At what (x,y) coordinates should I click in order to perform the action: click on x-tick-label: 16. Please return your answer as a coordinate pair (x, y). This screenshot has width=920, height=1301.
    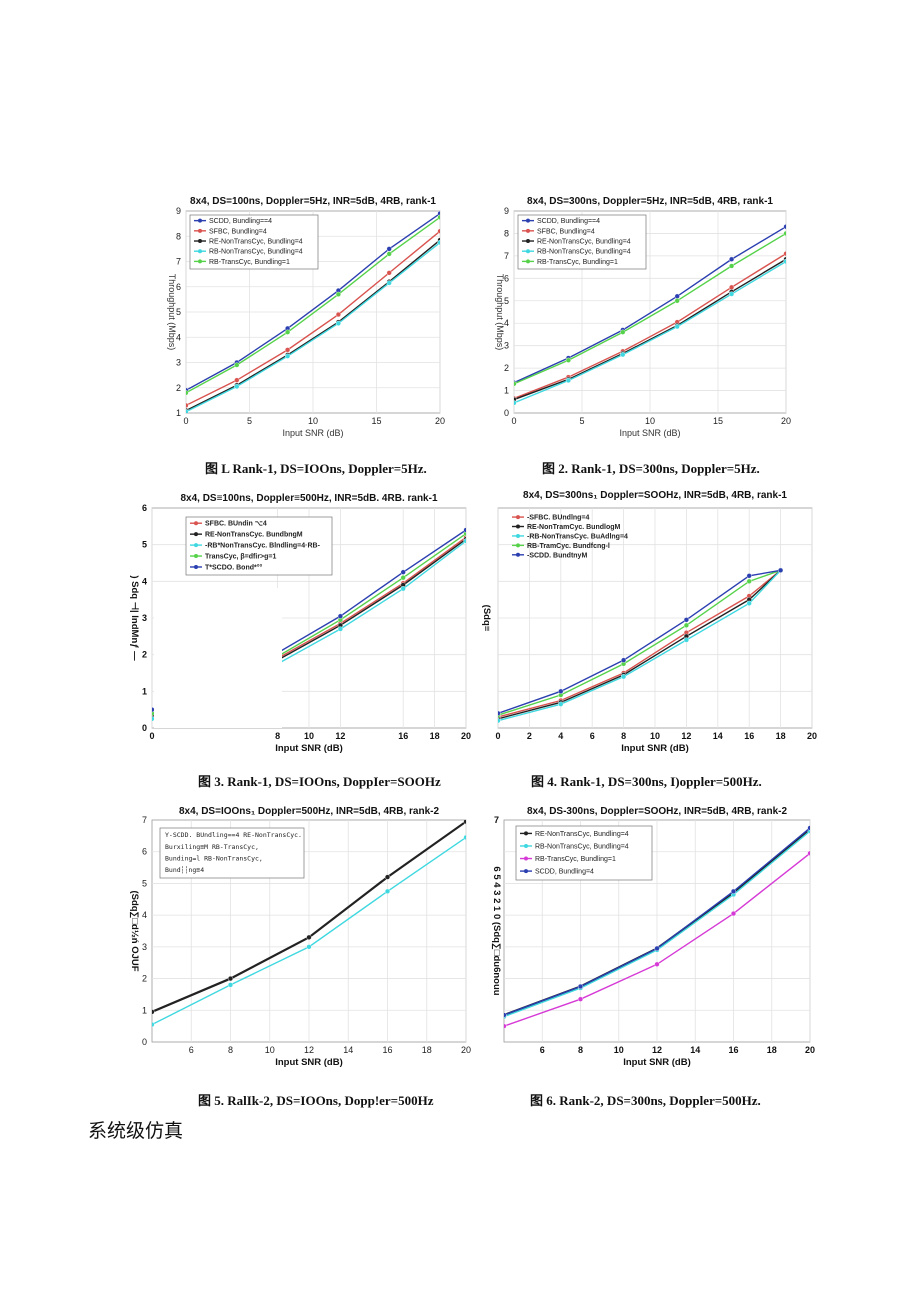
    Looking at the image, I should click on (387, 1050).